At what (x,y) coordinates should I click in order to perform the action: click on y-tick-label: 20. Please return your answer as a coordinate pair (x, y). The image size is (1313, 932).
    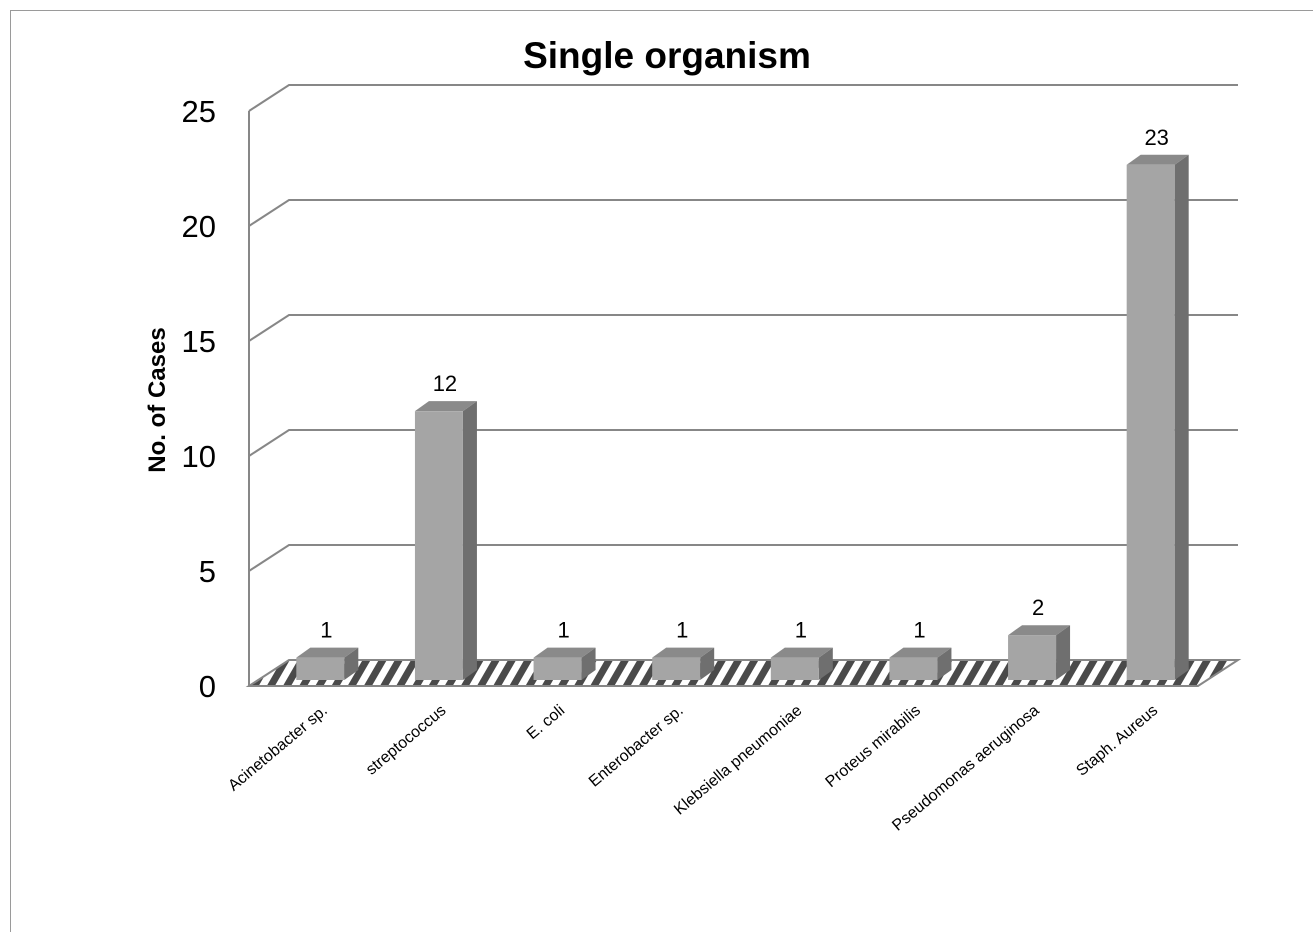
    Looking at the image, I should click on (199, 226).